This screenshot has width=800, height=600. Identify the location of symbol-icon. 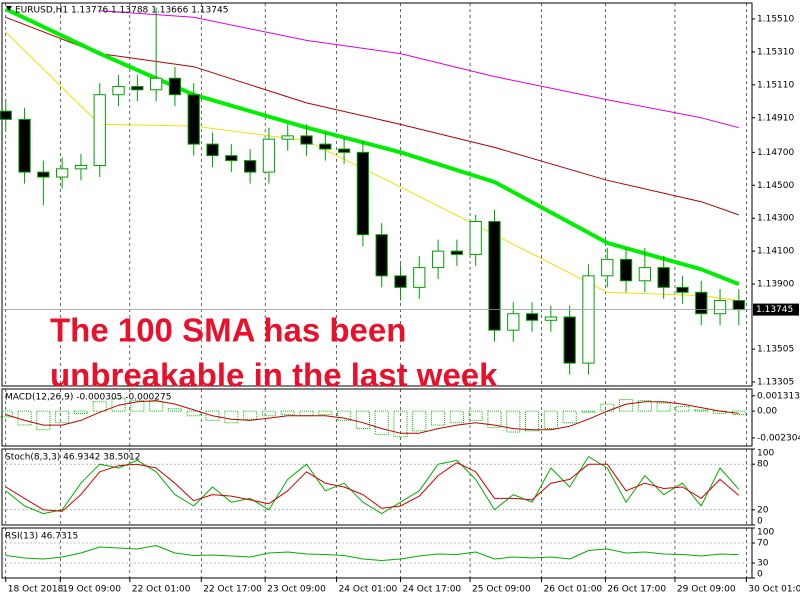
(9, 8).